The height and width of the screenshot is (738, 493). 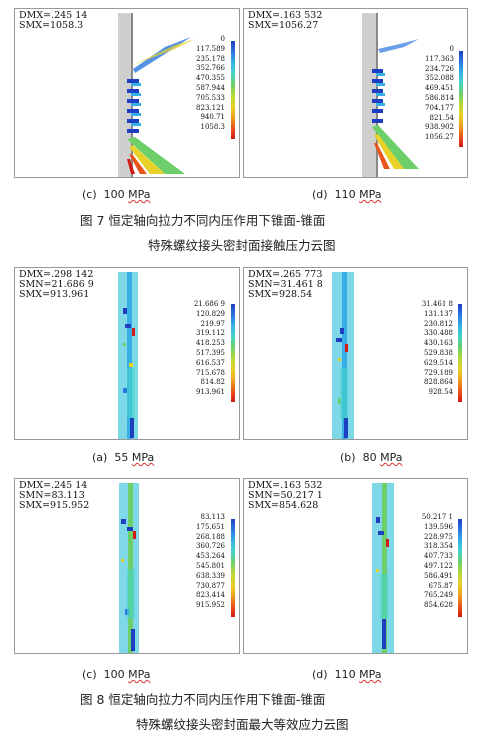 I want to click on smn-label: SMN=31.461 8, so click(x=285, y=284).